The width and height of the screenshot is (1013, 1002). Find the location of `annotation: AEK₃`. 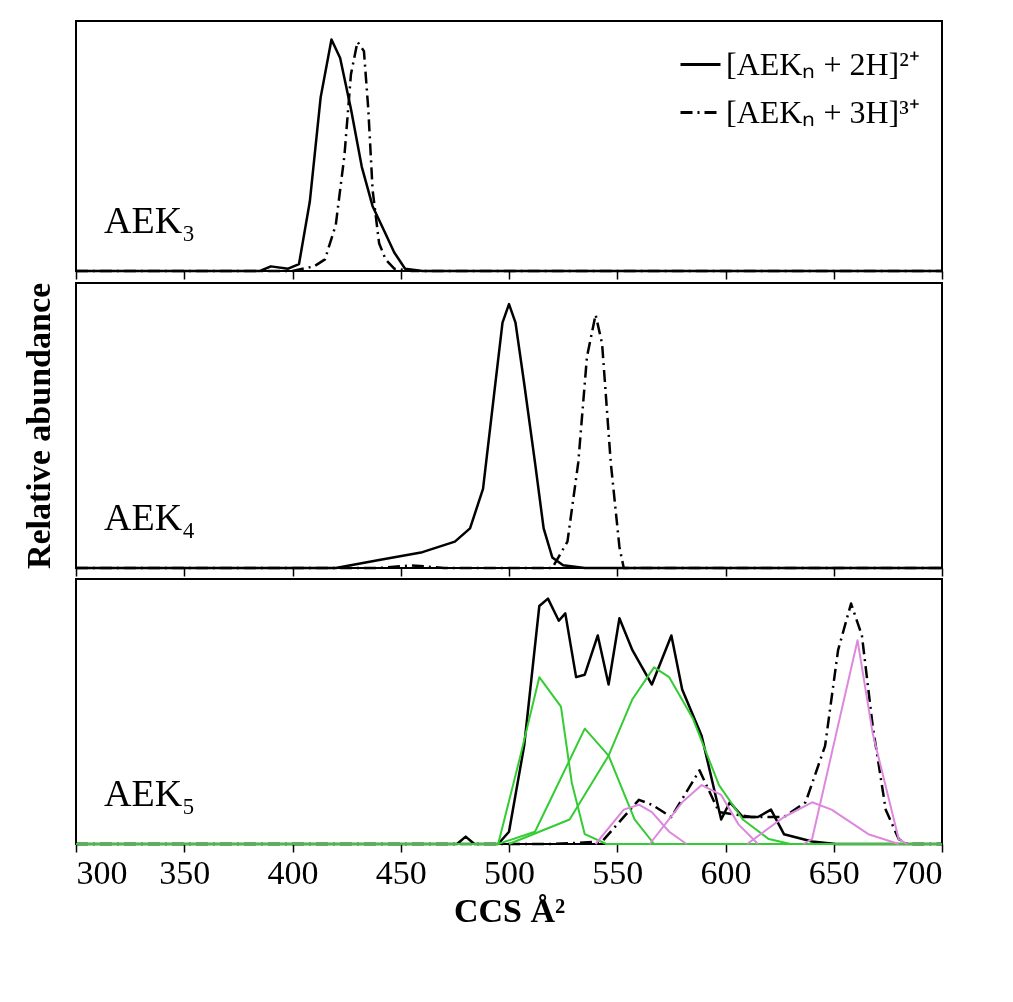

annotation: AEK₃ is located at coordinates (150, 220).